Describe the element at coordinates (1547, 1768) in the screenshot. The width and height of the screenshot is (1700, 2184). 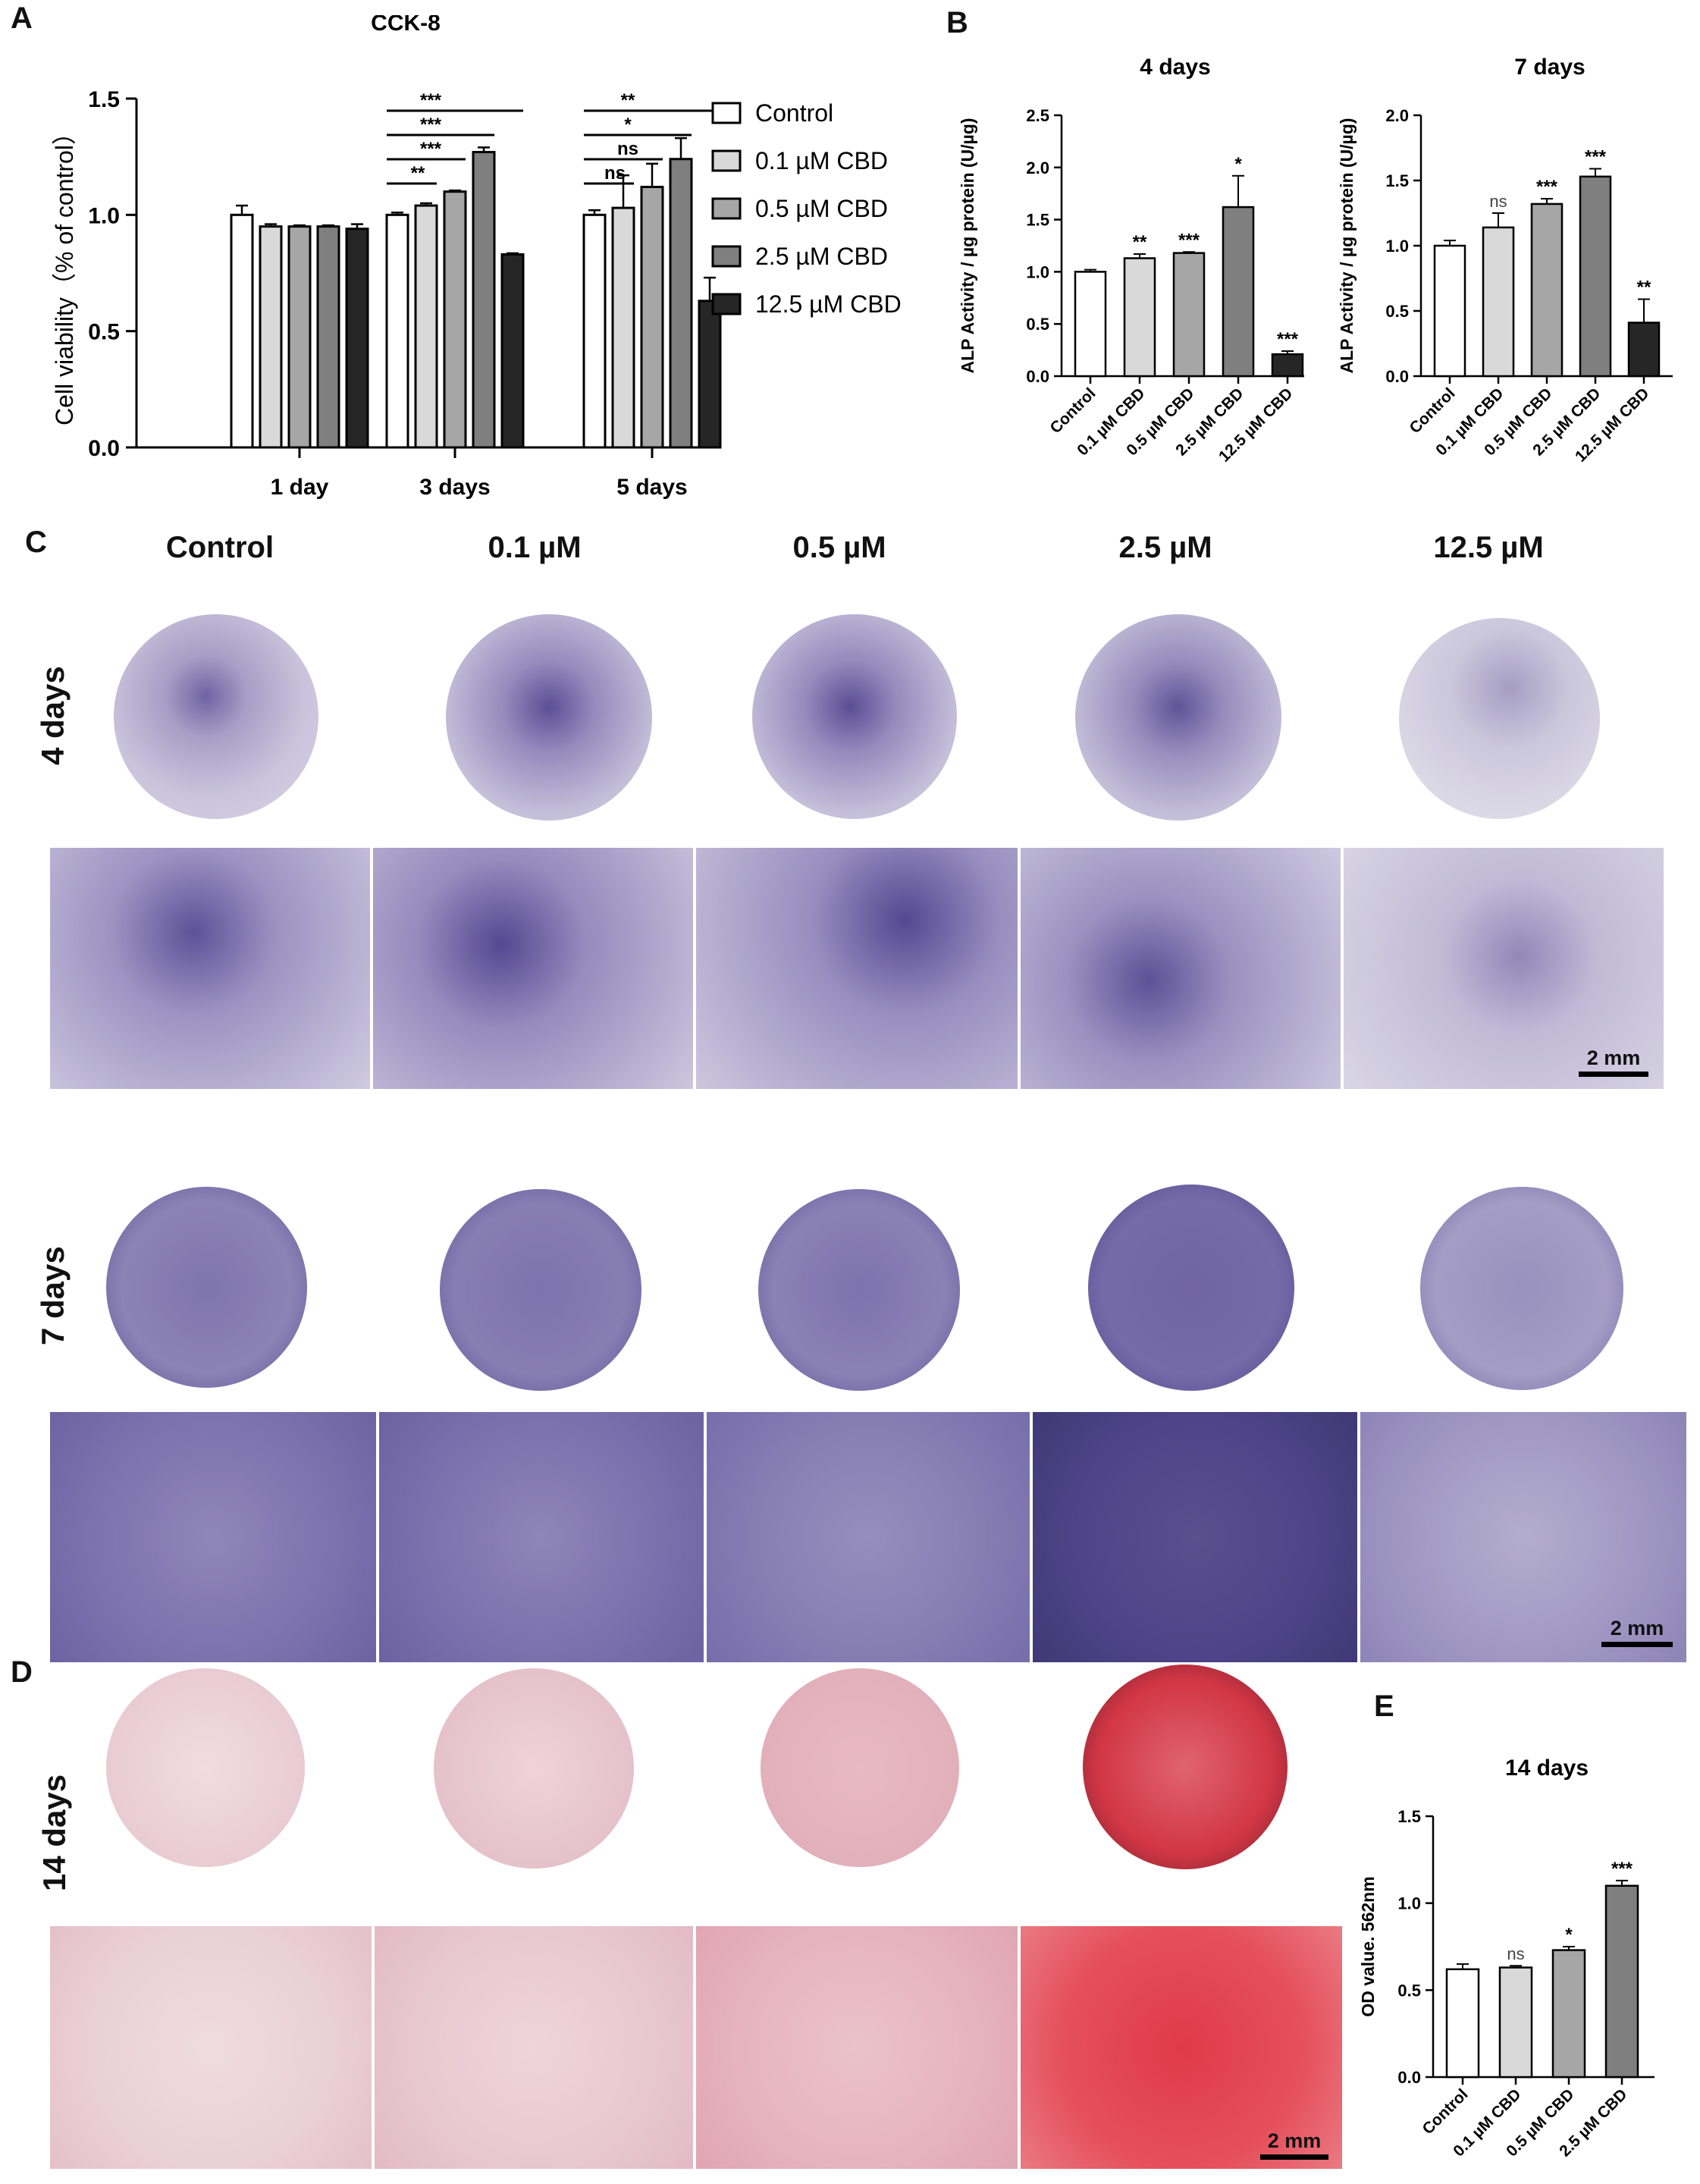
I see `chart-title: 14 days` at that location.